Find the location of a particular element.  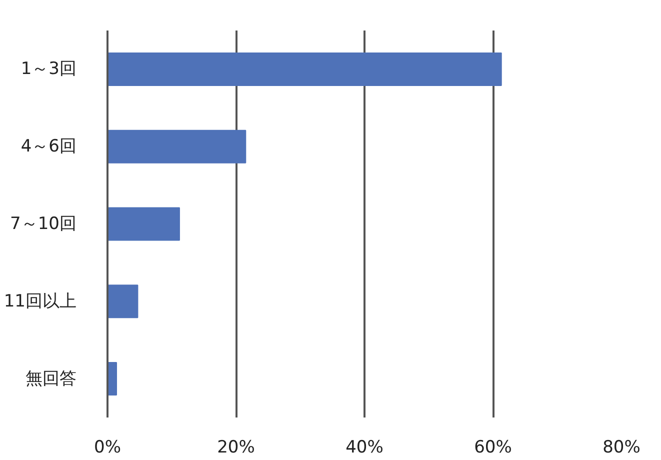

x-tick-label: 20% is located at coordinates (236, 448).